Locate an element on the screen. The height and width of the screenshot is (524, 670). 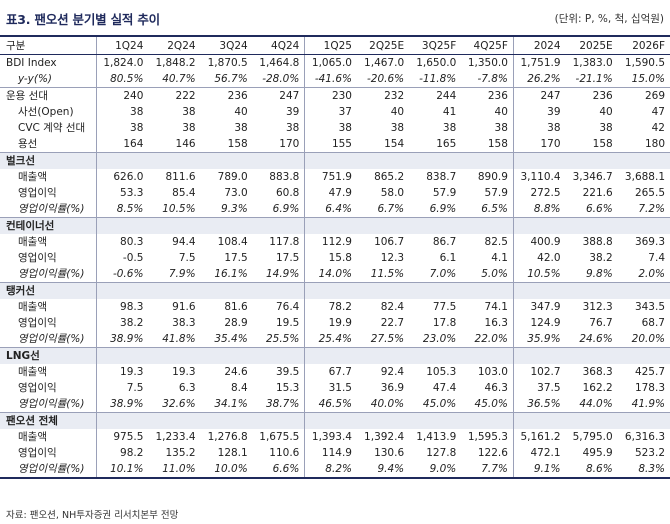
value-cell: 112.9 is located at coordinates (330, 242).